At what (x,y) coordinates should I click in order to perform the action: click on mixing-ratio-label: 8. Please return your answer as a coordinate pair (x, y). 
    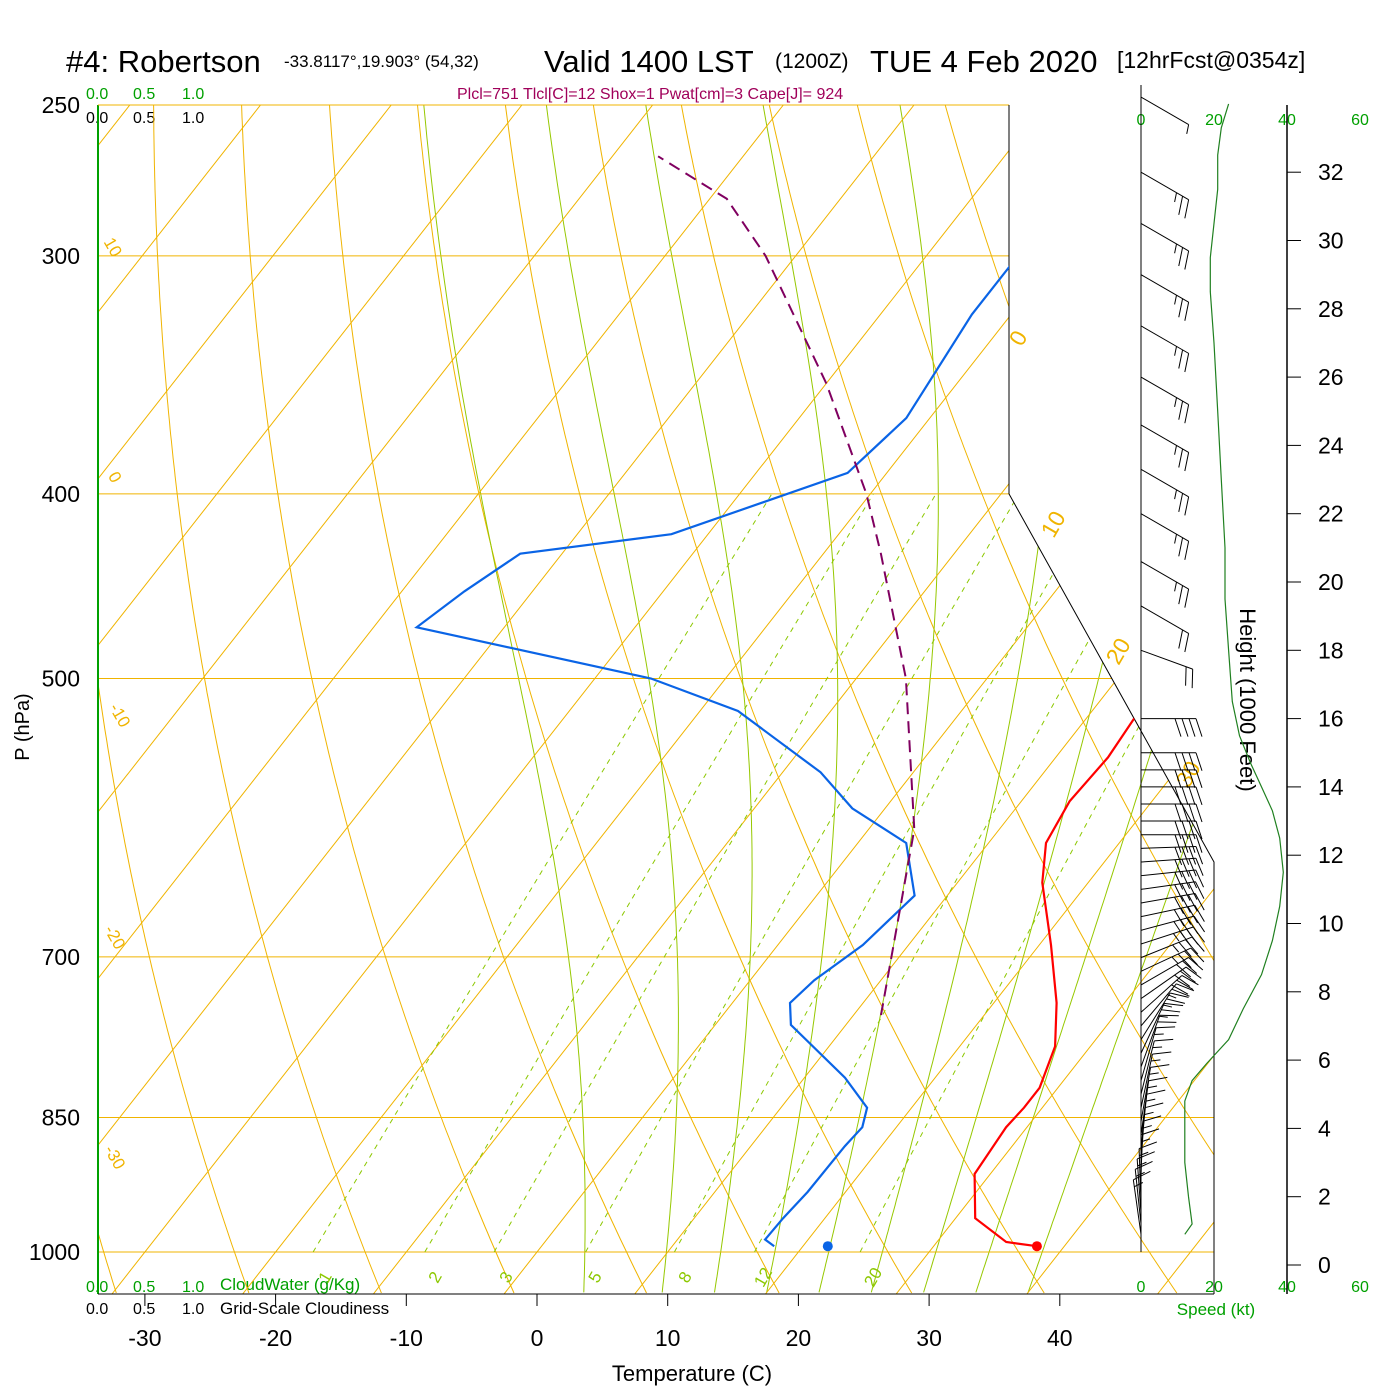
    Looking at the image, I should click on (685, 1277).